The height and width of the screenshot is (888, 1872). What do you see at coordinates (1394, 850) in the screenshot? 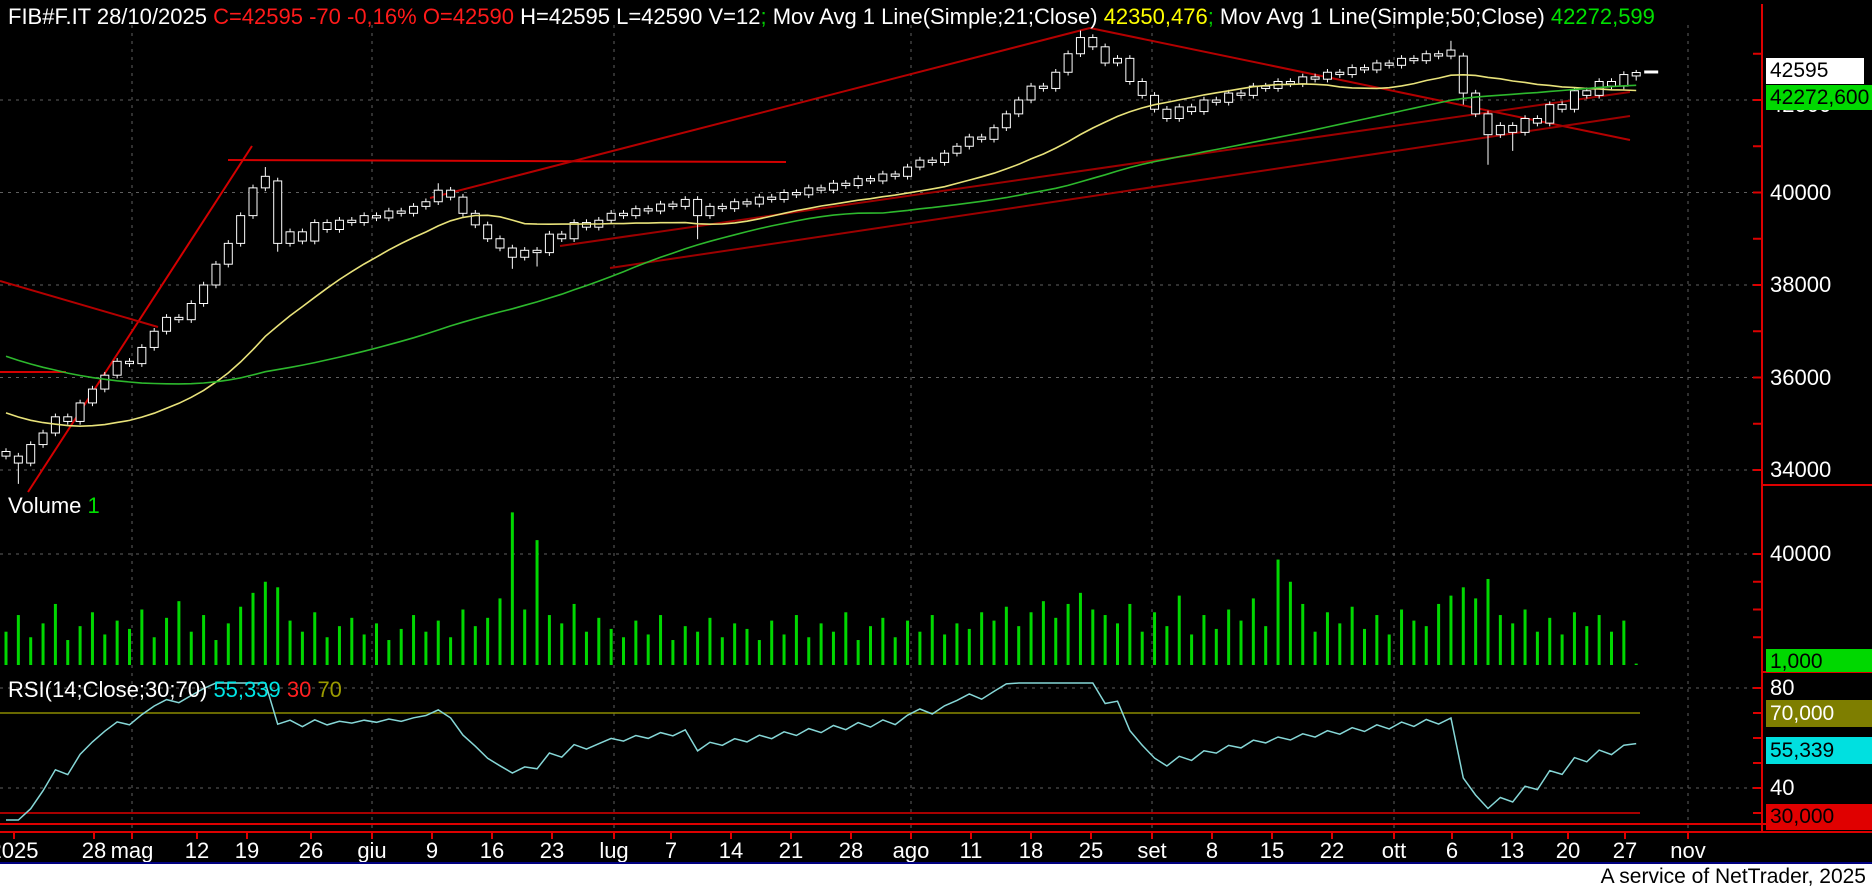
I see `date-axis-label: ott` at bounding box center [1394, 850].